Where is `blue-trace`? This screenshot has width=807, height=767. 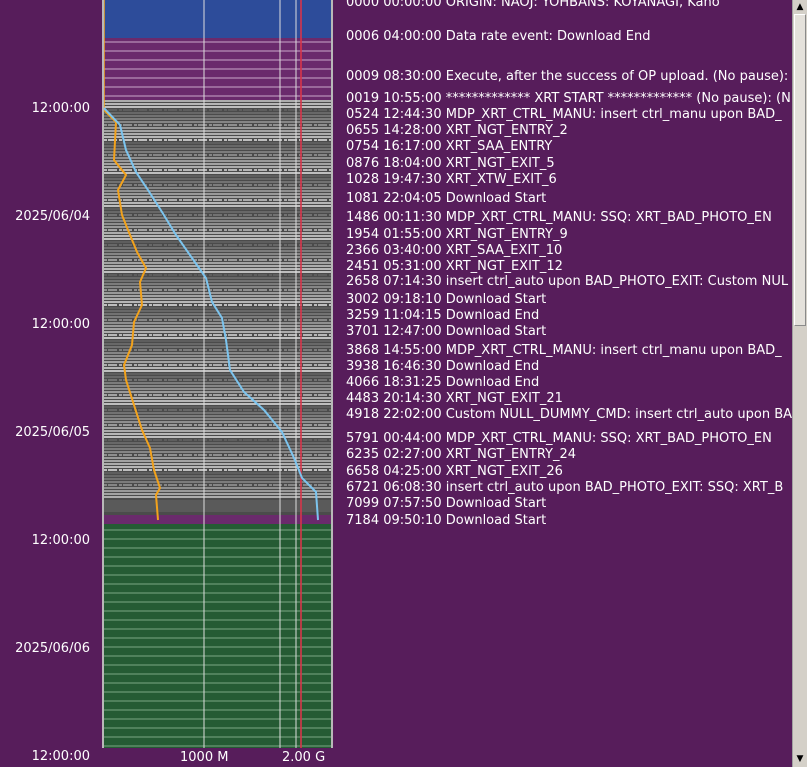
blue-trace is located at coordinates (211, 314).